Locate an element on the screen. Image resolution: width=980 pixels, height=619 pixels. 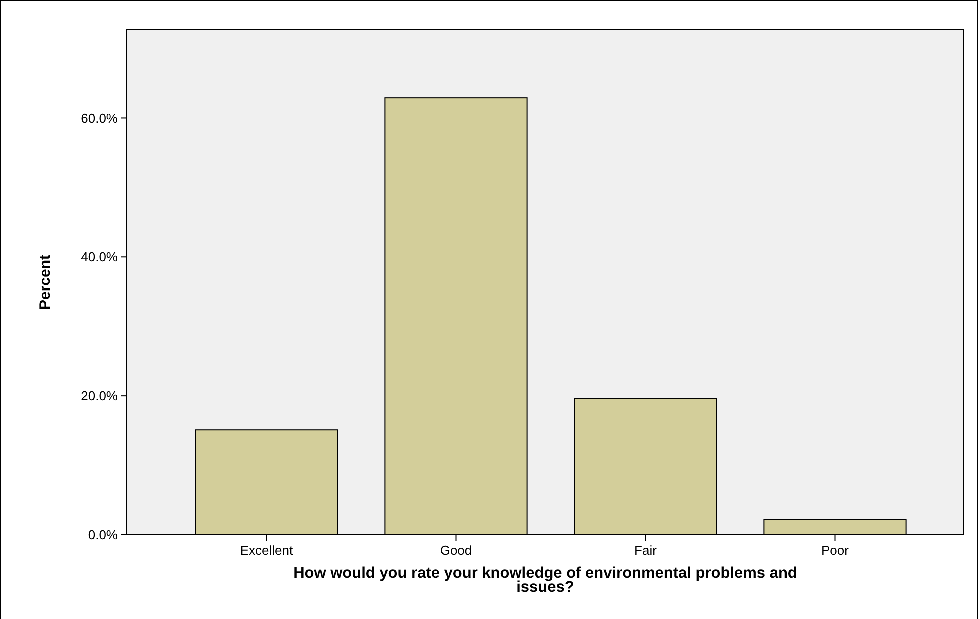
y-axis-title: Percent is located at coordinates (45, 282).